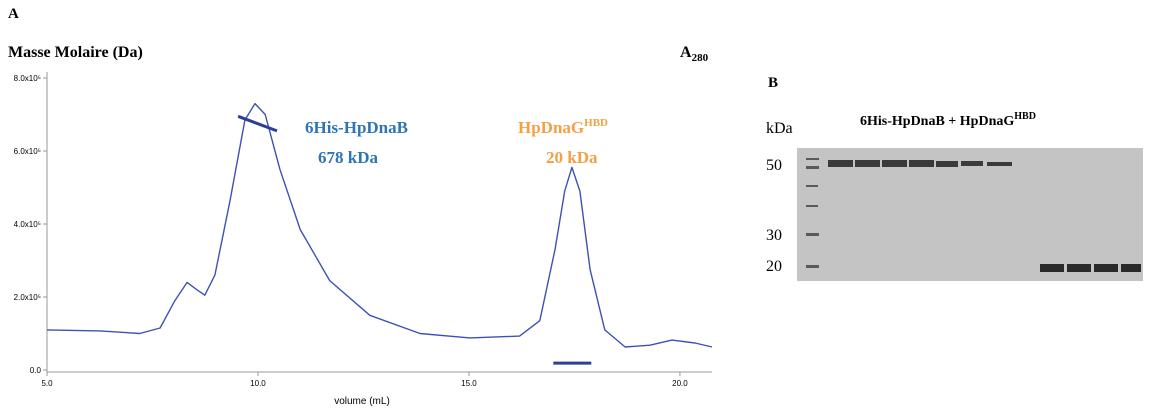 Image resolution: width=1154 pixels, height=409 pixels. I want to click on bands-upper, so click(920, 163).